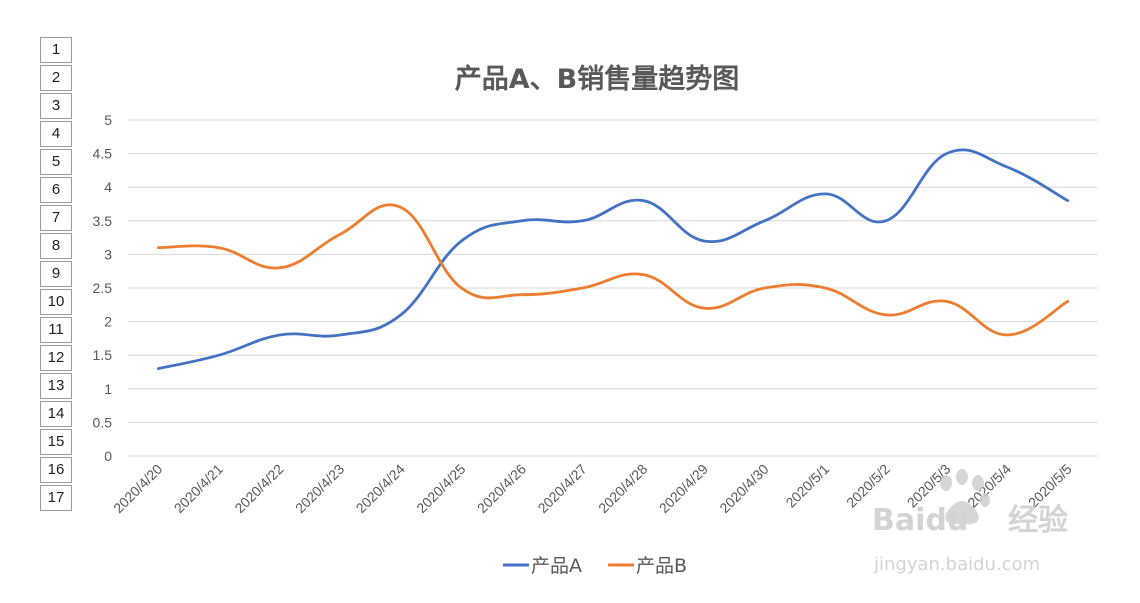 Image resolution: width=1140 pixels, height=603 pixels. I want to click on row-header: 17, so click(56, 498).